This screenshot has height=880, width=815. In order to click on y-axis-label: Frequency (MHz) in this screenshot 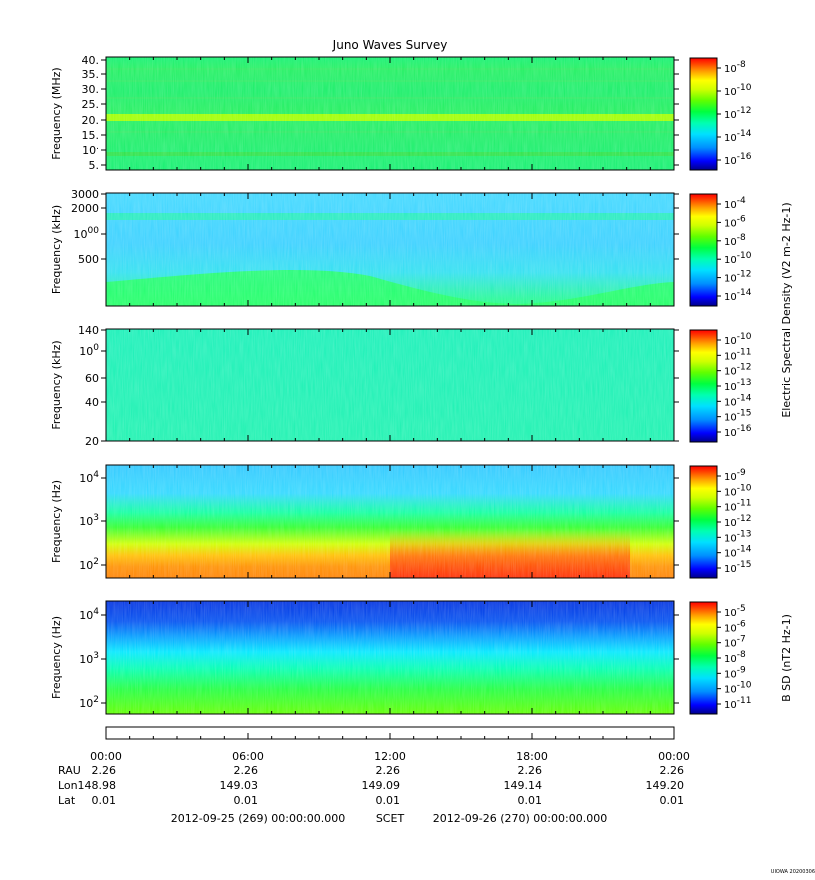, I will do `click(56, 113)`.